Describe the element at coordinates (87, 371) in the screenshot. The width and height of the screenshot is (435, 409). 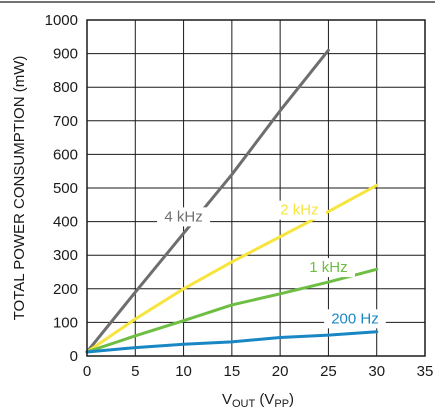
I see `x-tick-label: 0` at that location.